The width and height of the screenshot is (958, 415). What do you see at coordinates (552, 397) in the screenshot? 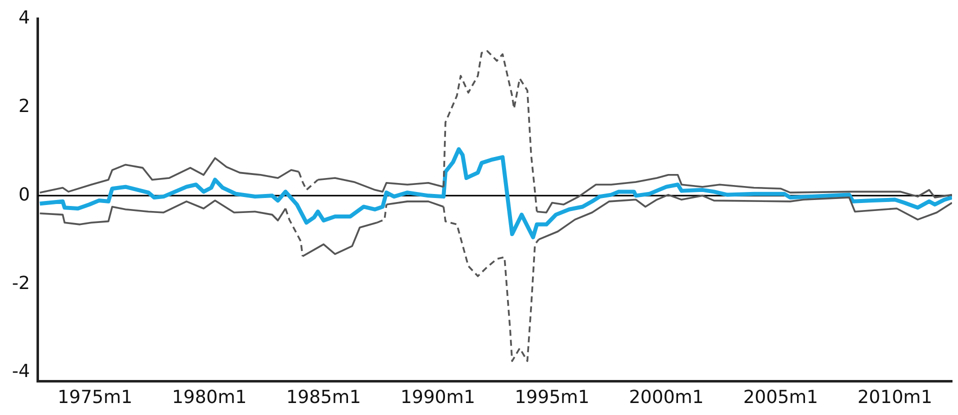
I see `x-tick-label: 1995m1` at bounding box center [552, 397].